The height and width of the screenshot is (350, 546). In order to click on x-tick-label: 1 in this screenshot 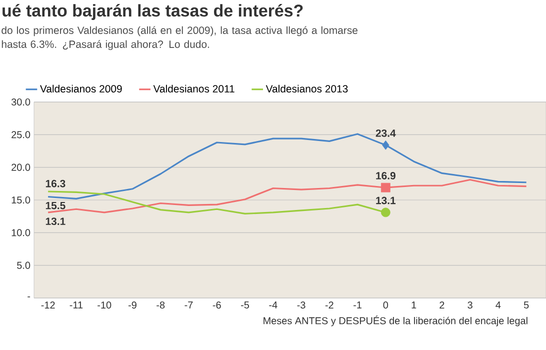, I will do `click(414, 305)`.